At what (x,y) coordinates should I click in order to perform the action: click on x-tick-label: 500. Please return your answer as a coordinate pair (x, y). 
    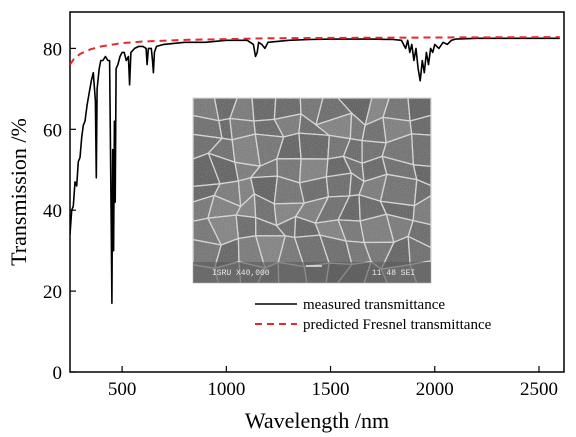
    Looking at the image, I should click on (122, 389).